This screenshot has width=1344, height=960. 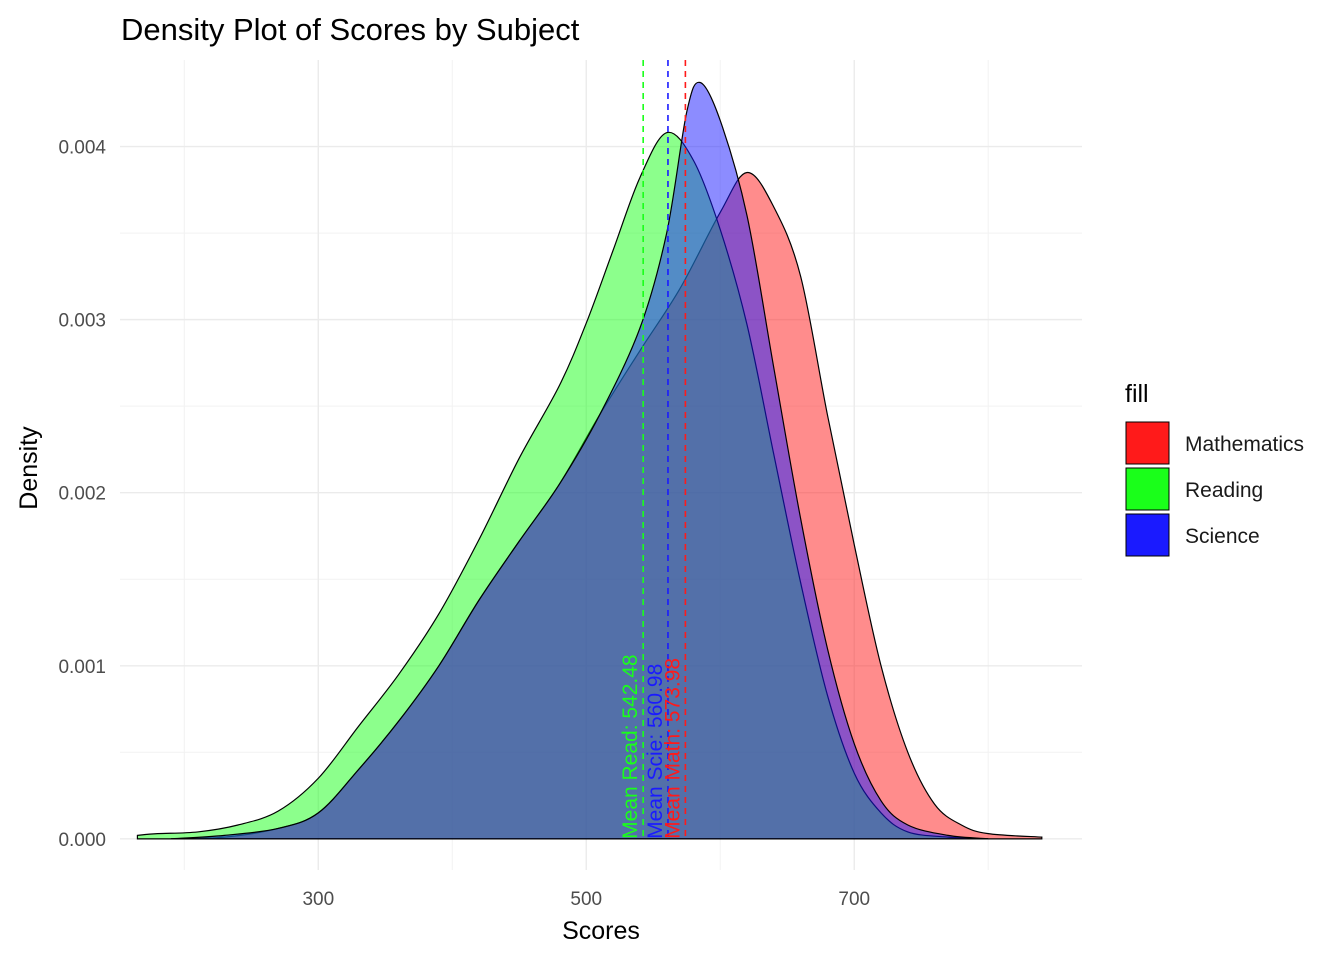 I want to click on legend-label: Science, so click(x=1222, y=536).